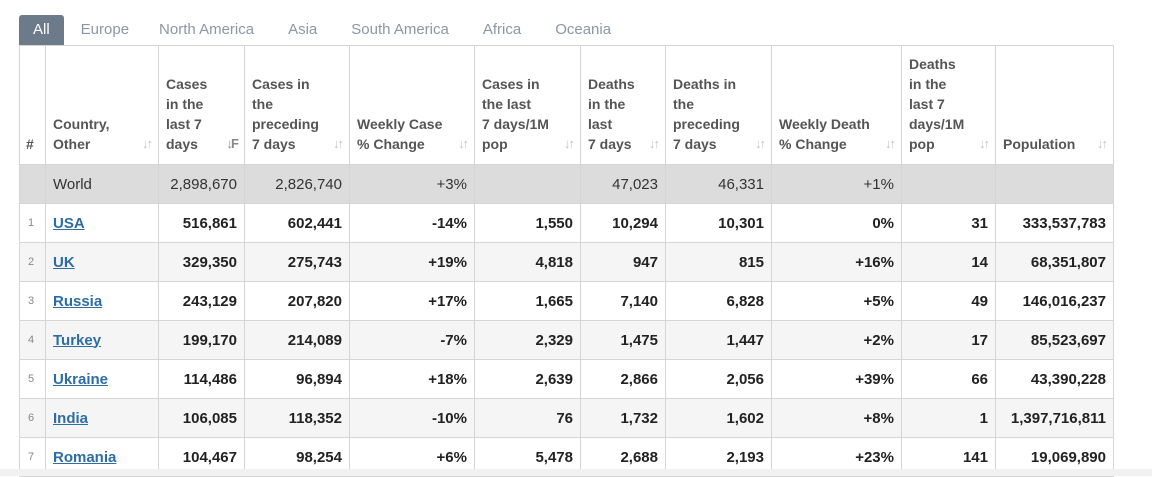 The height and width of the screenshot is (477, 1152). I want to click on country-link: India, so click(71, 418).